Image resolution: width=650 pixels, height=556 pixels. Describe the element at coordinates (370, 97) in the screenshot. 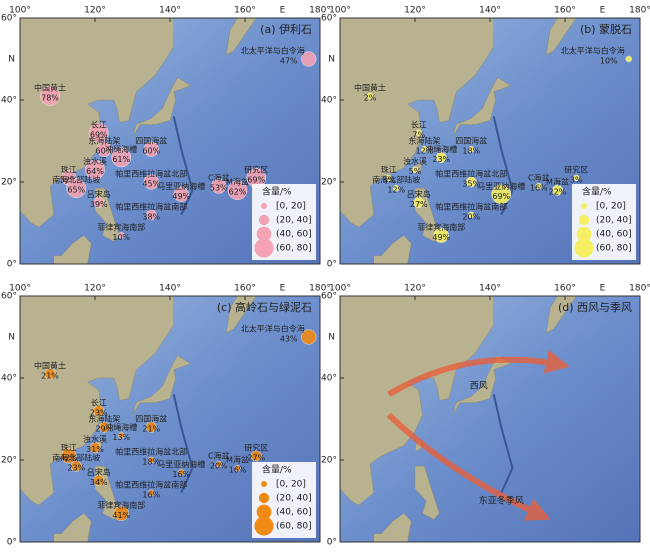

I see `site-value: 2%` at that location.